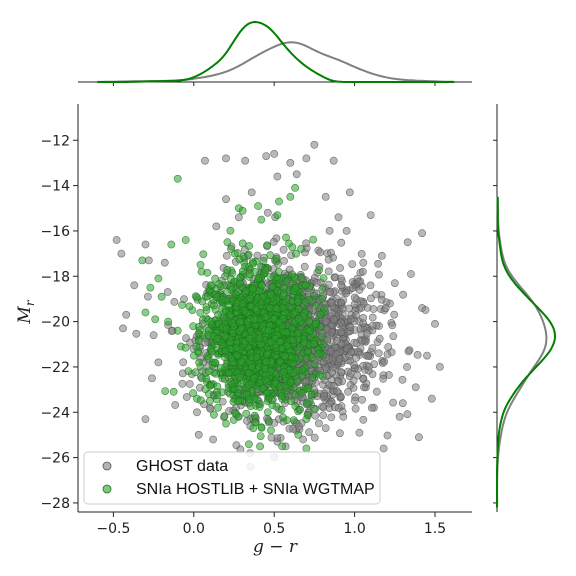 Image resolution: width=576 pixels, height=576 pixels. What do you see at coordinates (55, 504) in the screenshot?
I see `y-tick-label: −28` at bounding box center [55, 504].